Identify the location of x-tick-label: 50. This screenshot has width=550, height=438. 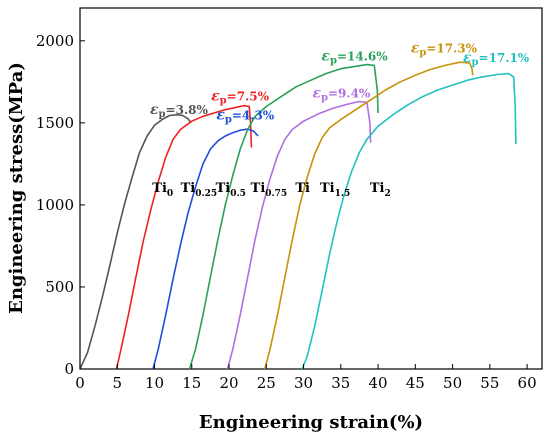
(452, 383).